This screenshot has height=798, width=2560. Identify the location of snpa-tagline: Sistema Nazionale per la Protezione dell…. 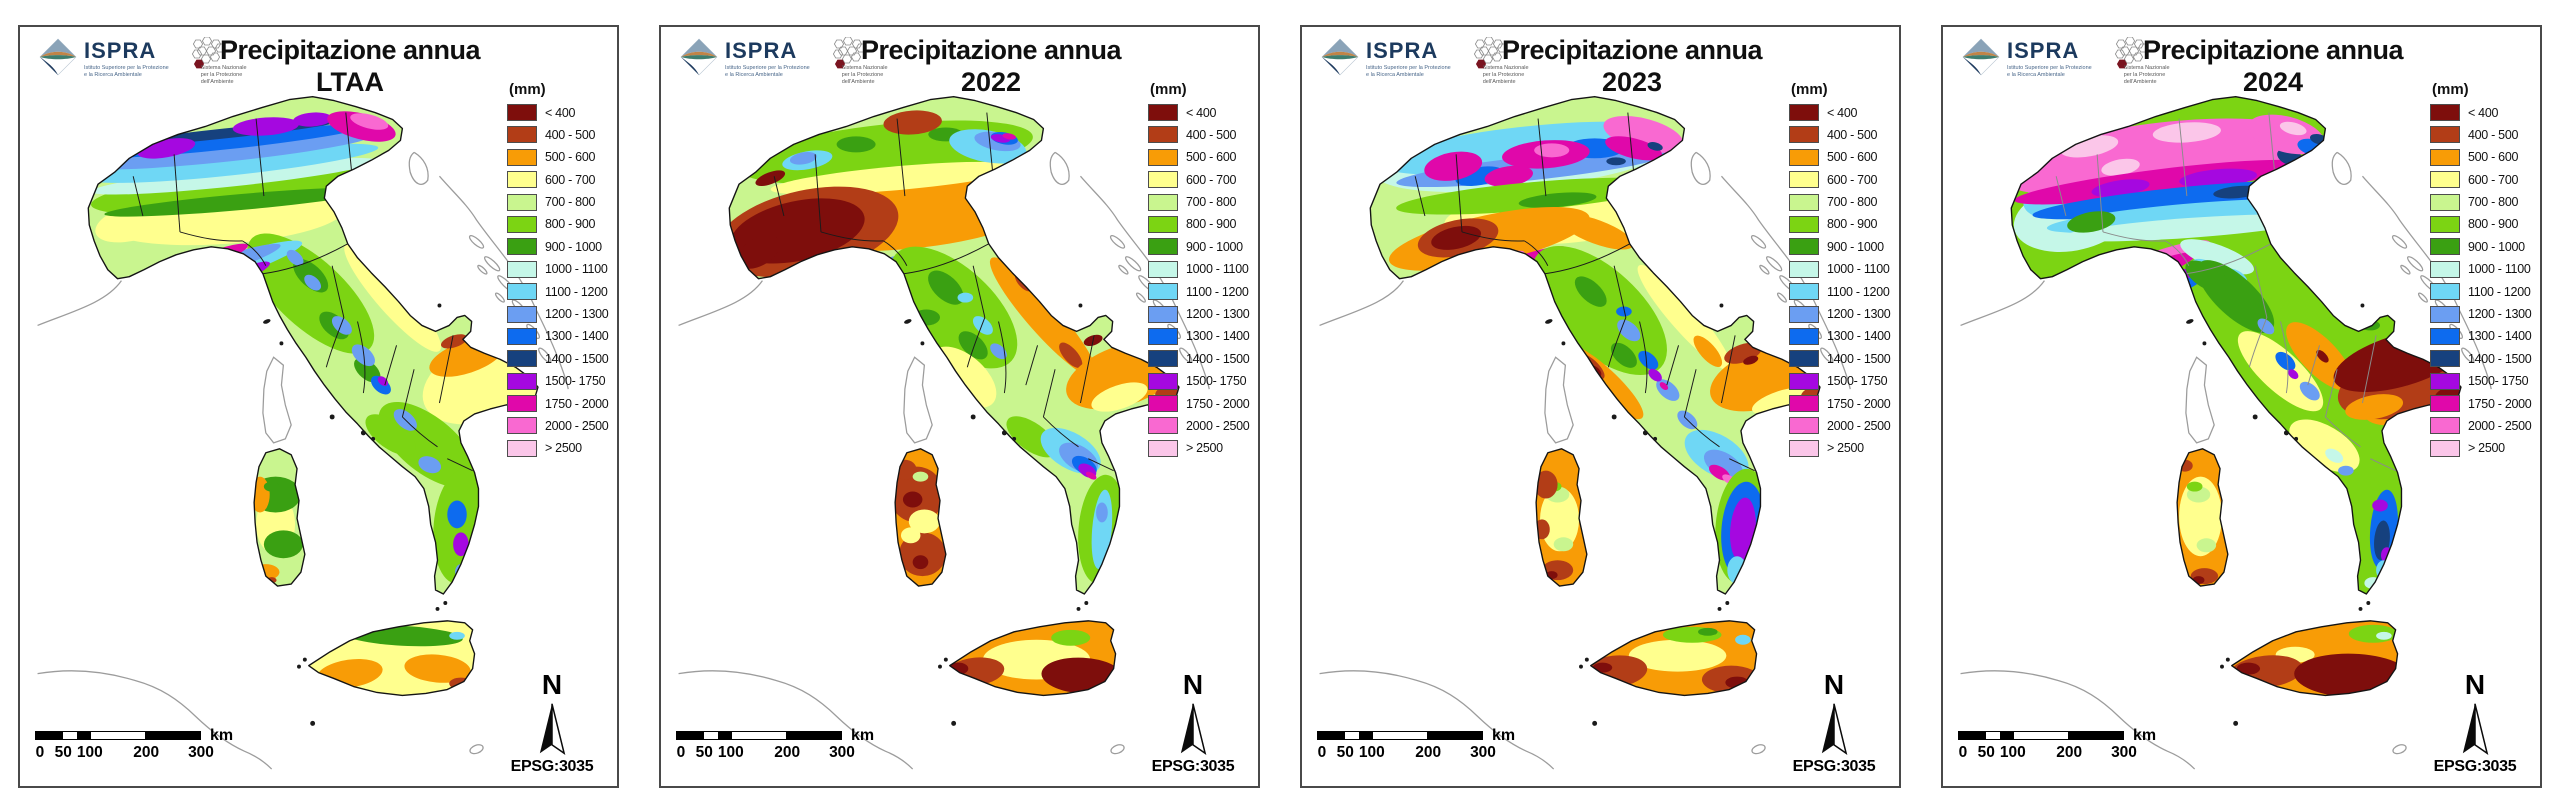
(223, 75).